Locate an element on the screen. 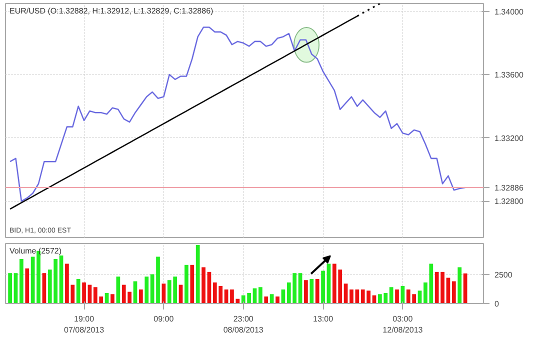  ref-line-label: 1.32886 is located at coordinates (509, 188).